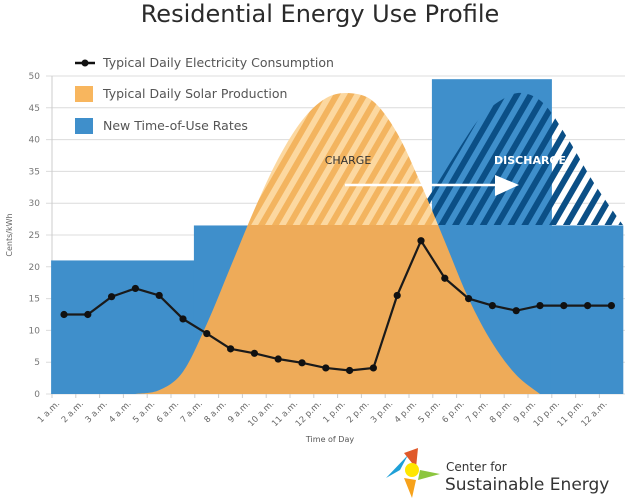 The height and width of the screenshot is (500, 631). What do you see at coordinates (216, 412) in the screenshot?
I see `x-tick-label: 8 a.m.` at bounding box center [216, 412].